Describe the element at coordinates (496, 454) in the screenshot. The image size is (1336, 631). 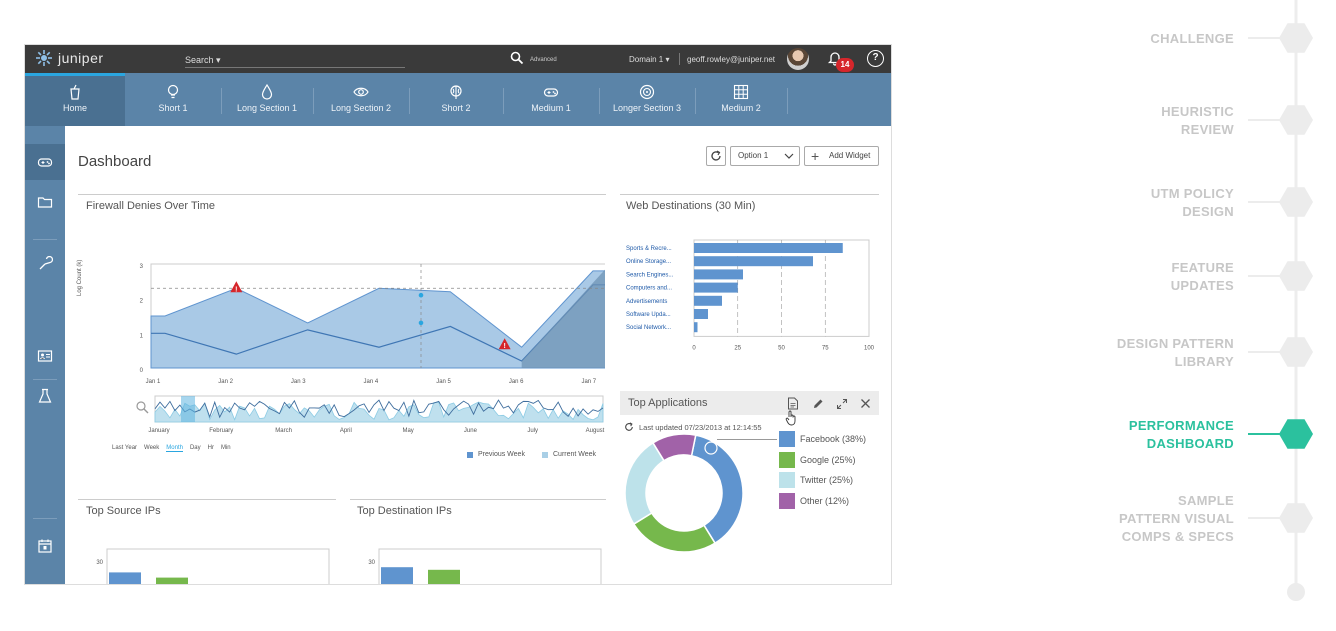
I see `legend-previous-week: Previous Week` at that location.